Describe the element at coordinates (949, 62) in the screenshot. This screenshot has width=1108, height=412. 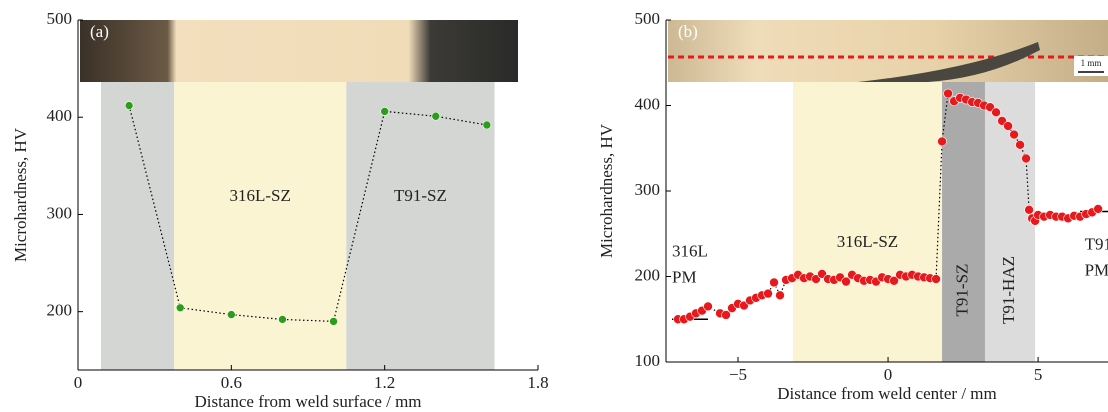
I see `weld-shape` at that location.